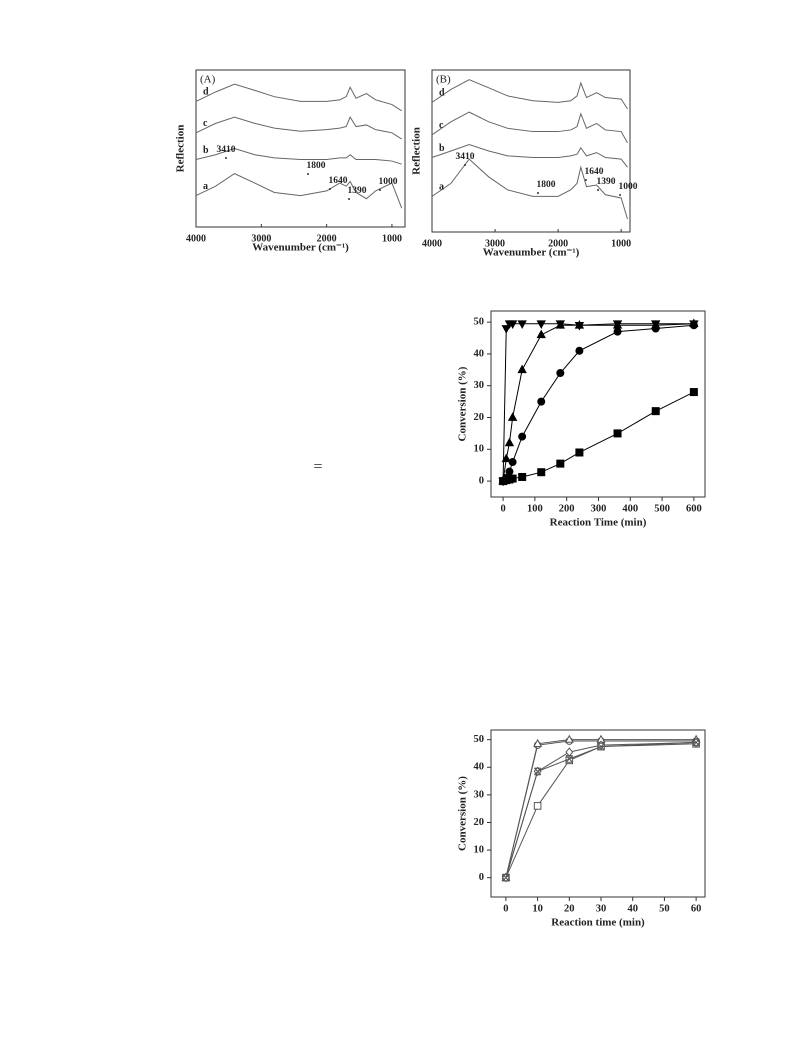 The width and height of the screenshot is (793, 1057). Describe the element at coordinates (495, 243) in the screenshot. I see `x-tick-label: 3000` at that location.